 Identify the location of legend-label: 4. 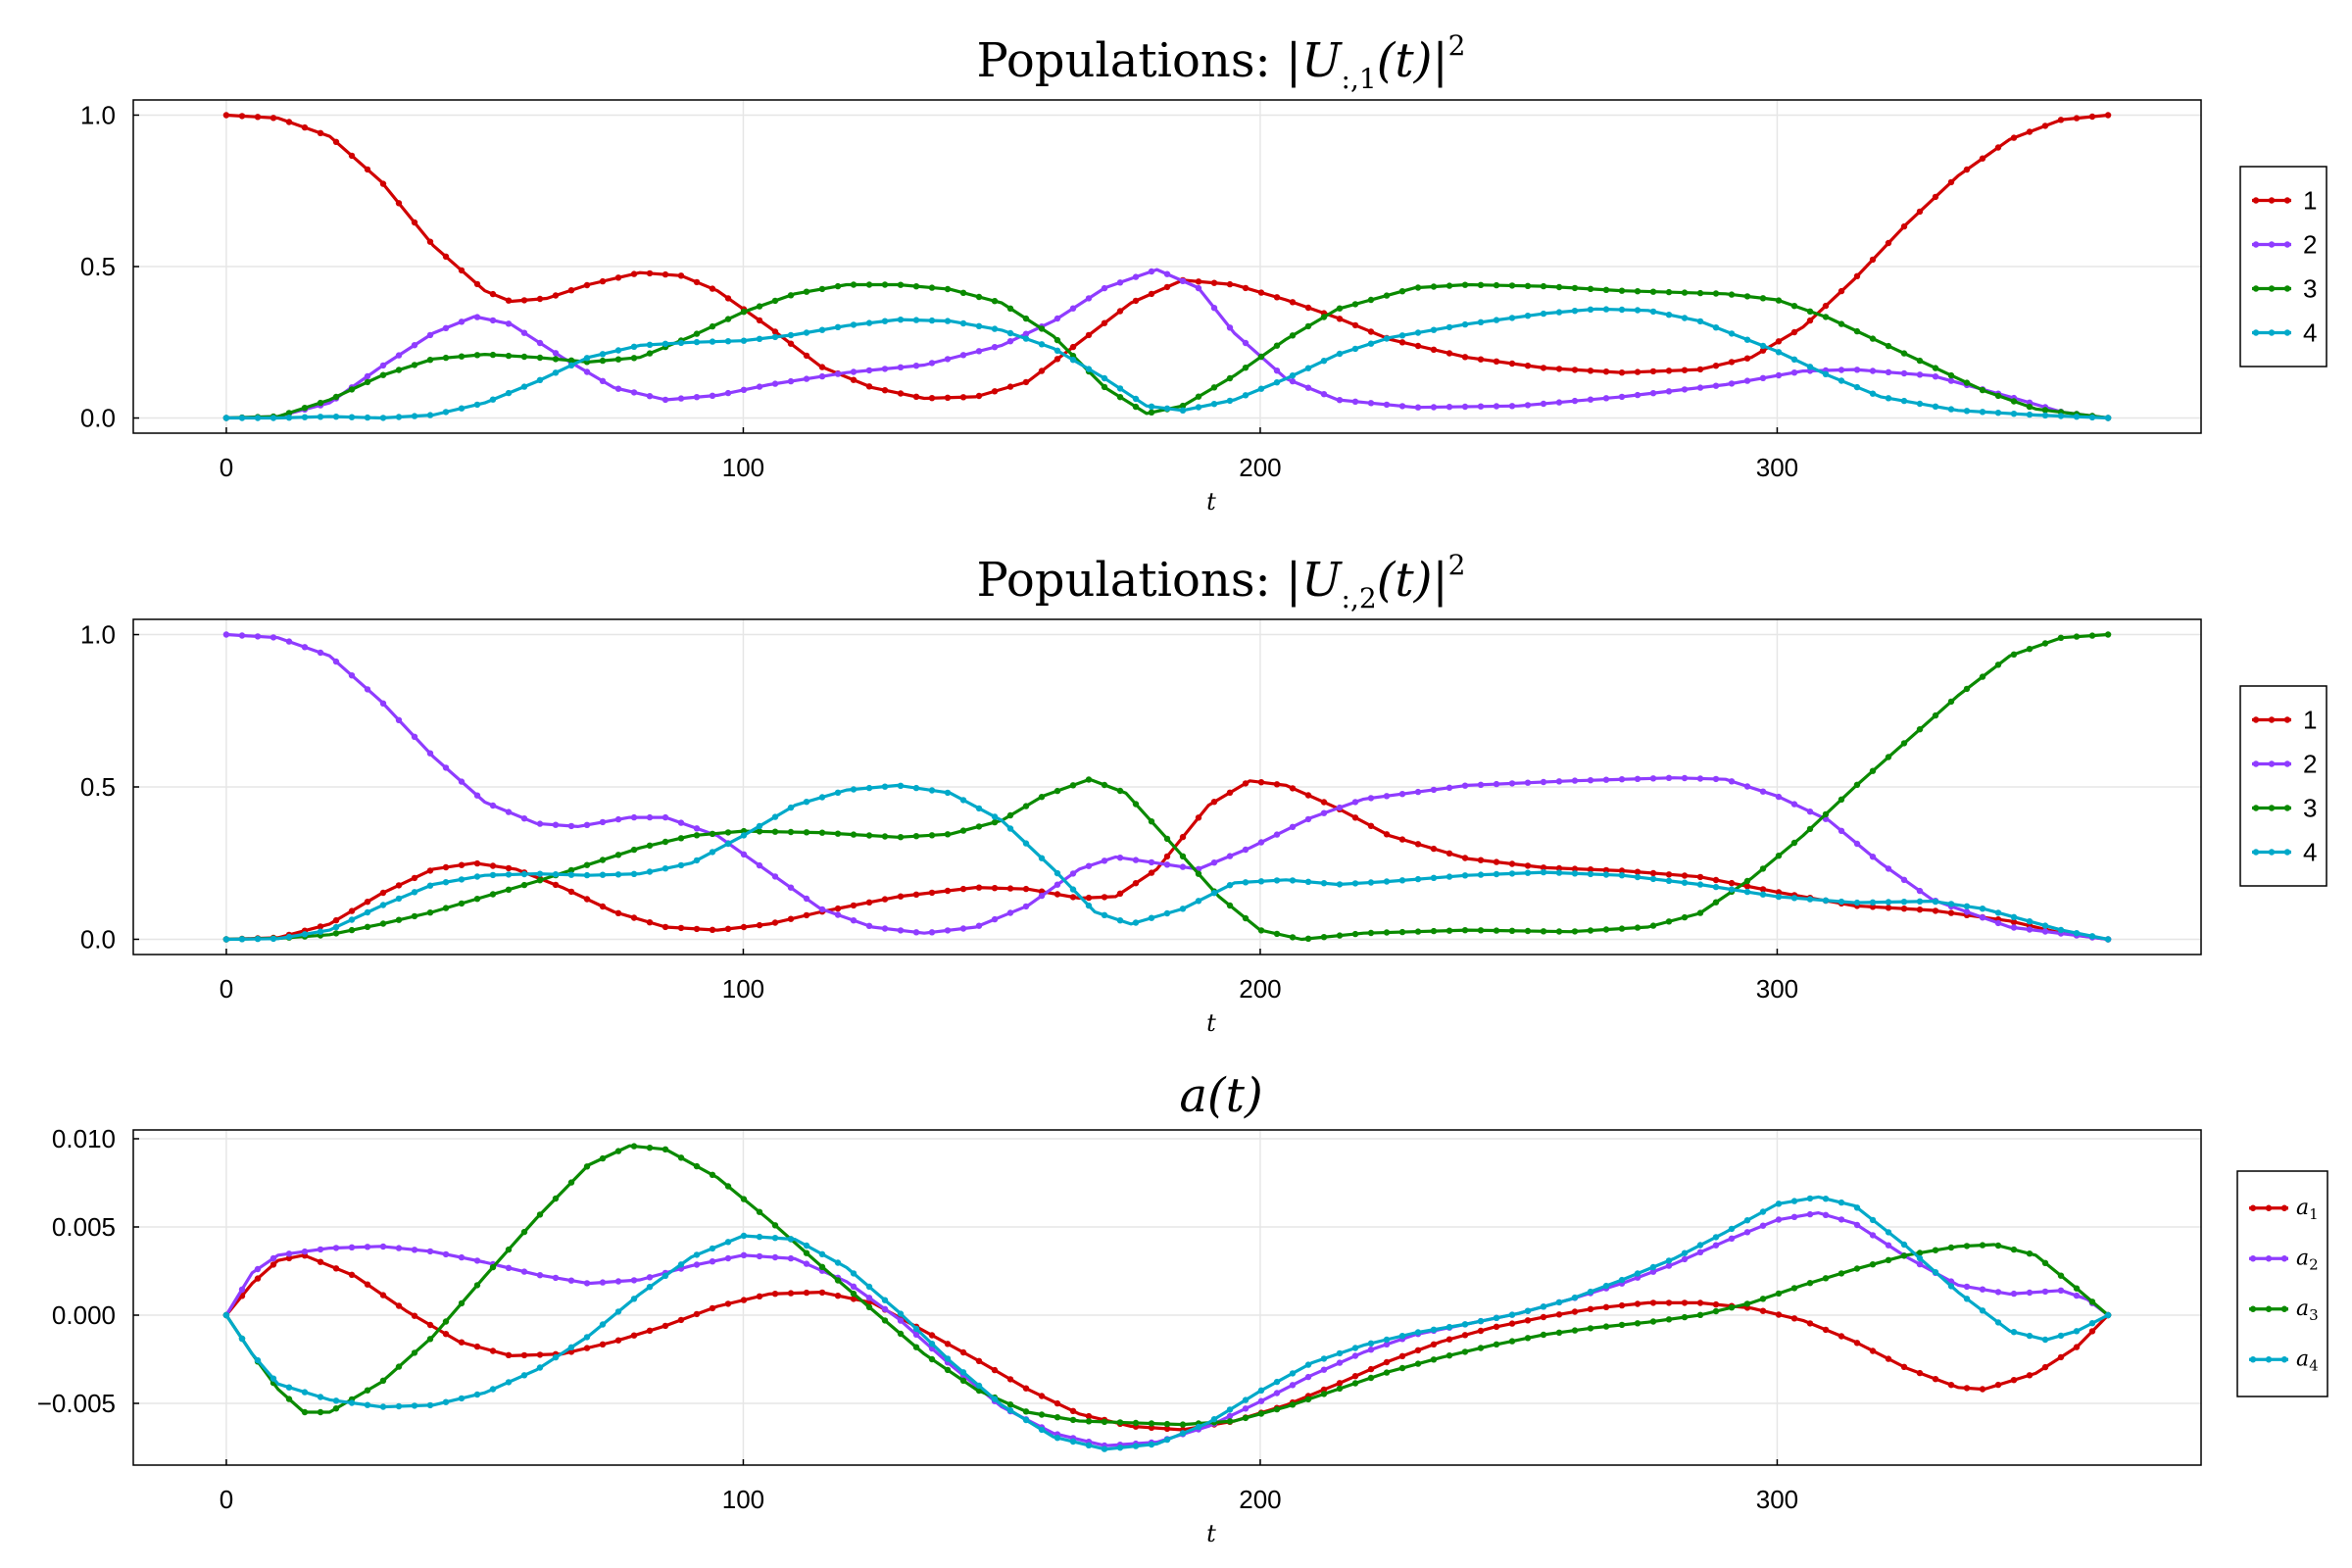
(2310, 852).